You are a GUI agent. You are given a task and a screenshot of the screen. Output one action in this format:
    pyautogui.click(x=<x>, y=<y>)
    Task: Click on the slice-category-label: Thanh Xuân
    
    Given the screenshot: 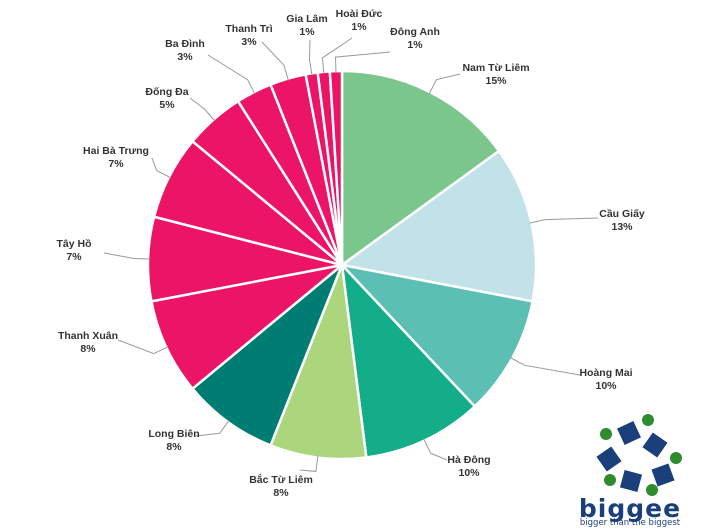 What is the action you would take?
    pyautogui.click(x=88, y=336)
    